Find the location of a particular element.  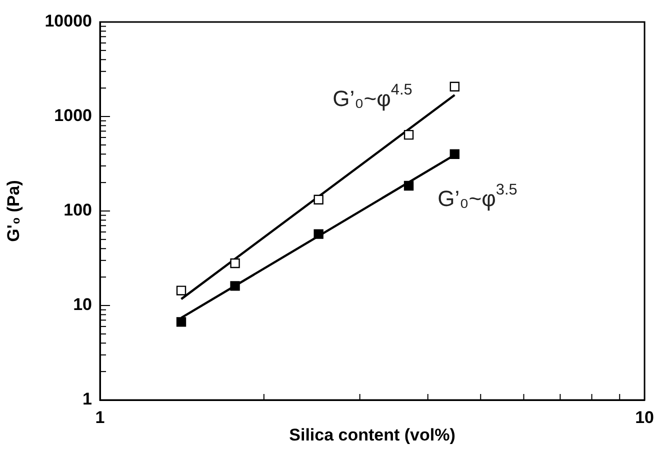

x-axis-title: Silica content (vol%) is located at coordinates (372, 434).